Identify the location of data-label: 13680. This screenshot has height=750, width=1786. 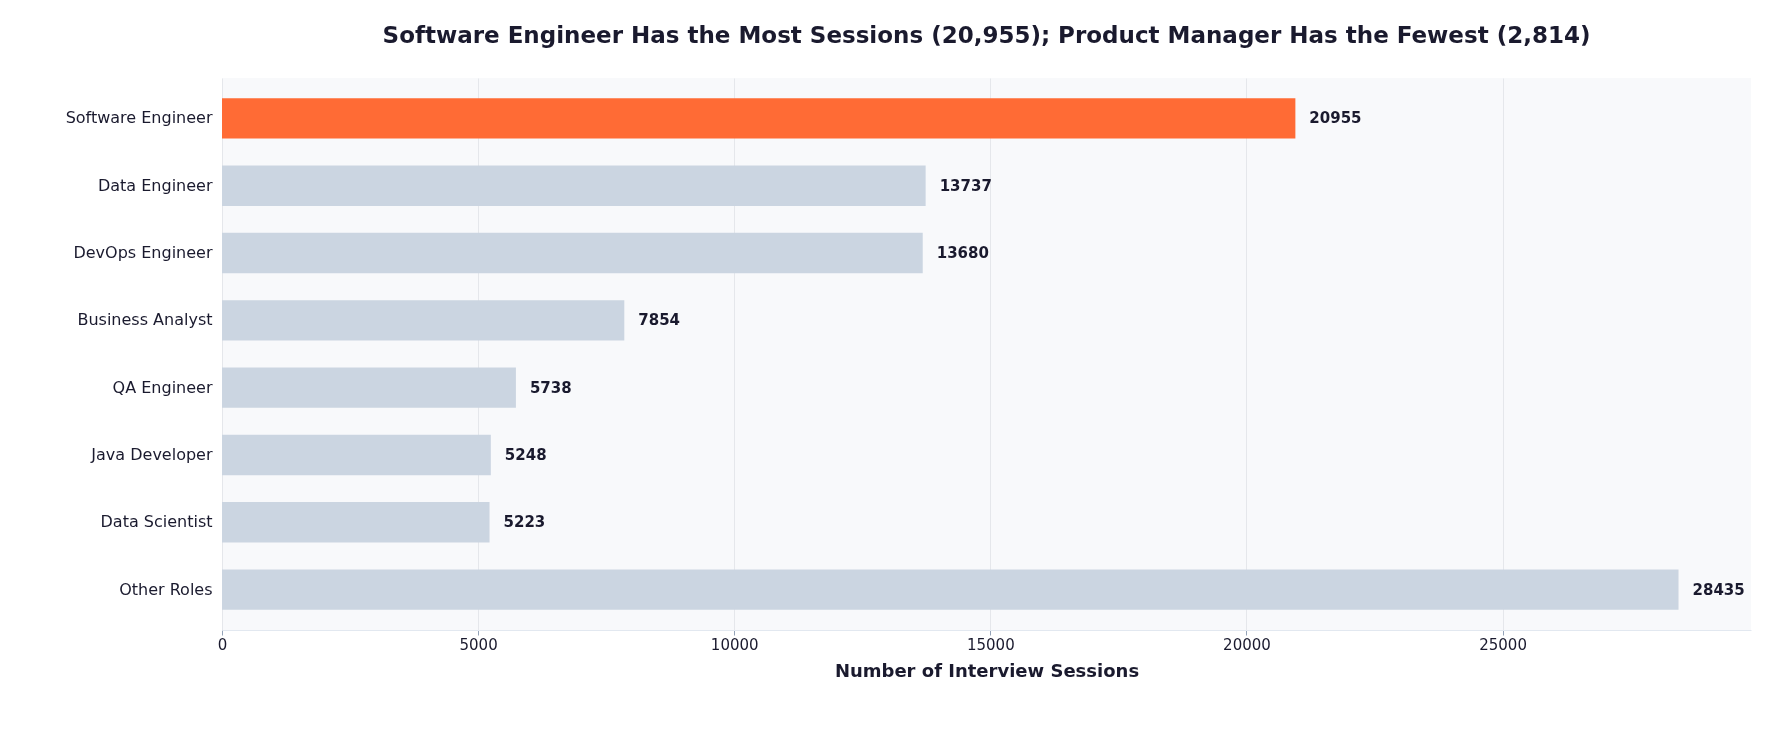
(962, 253).